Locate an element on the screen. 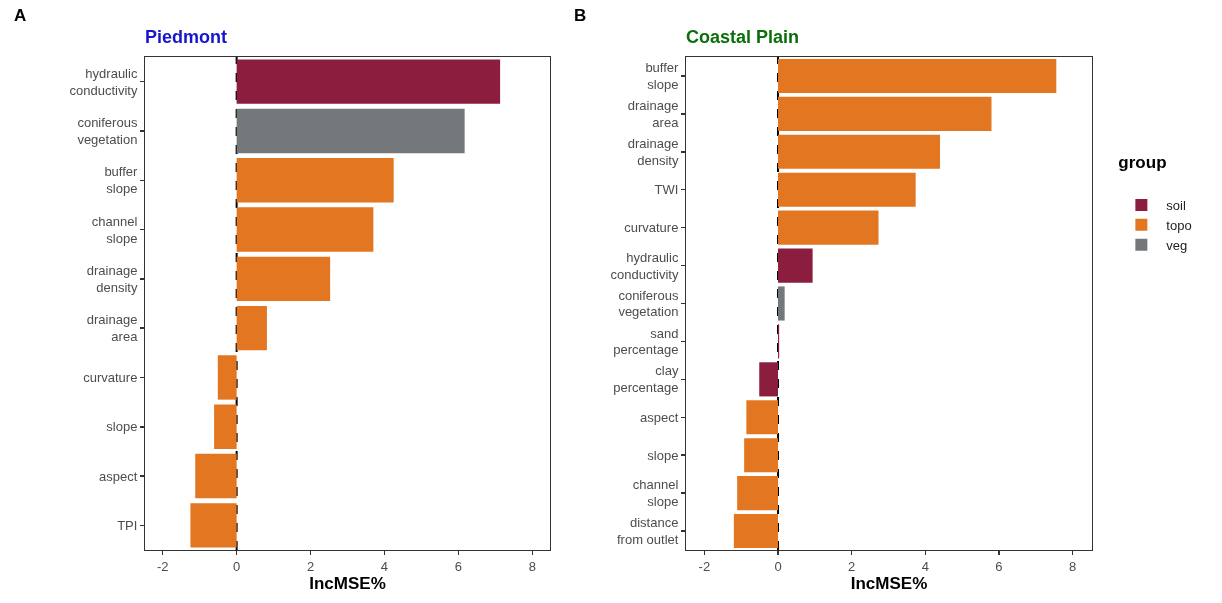 The width and height of the screenshot is (1222, 603). legend-label: soil is located at coordinates (1176, 205).